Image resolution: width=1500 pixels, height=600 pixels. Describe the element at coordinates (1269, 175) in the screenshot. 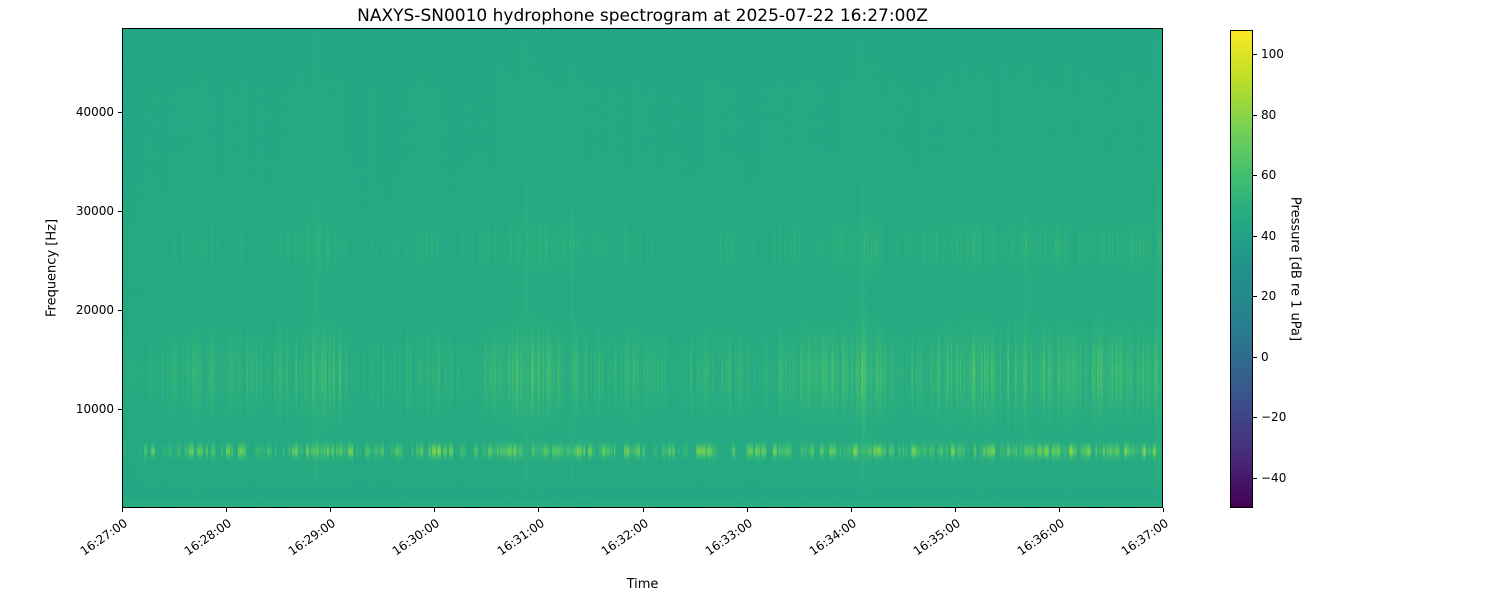

I see `colorbar-tick-label: 60` at that location.